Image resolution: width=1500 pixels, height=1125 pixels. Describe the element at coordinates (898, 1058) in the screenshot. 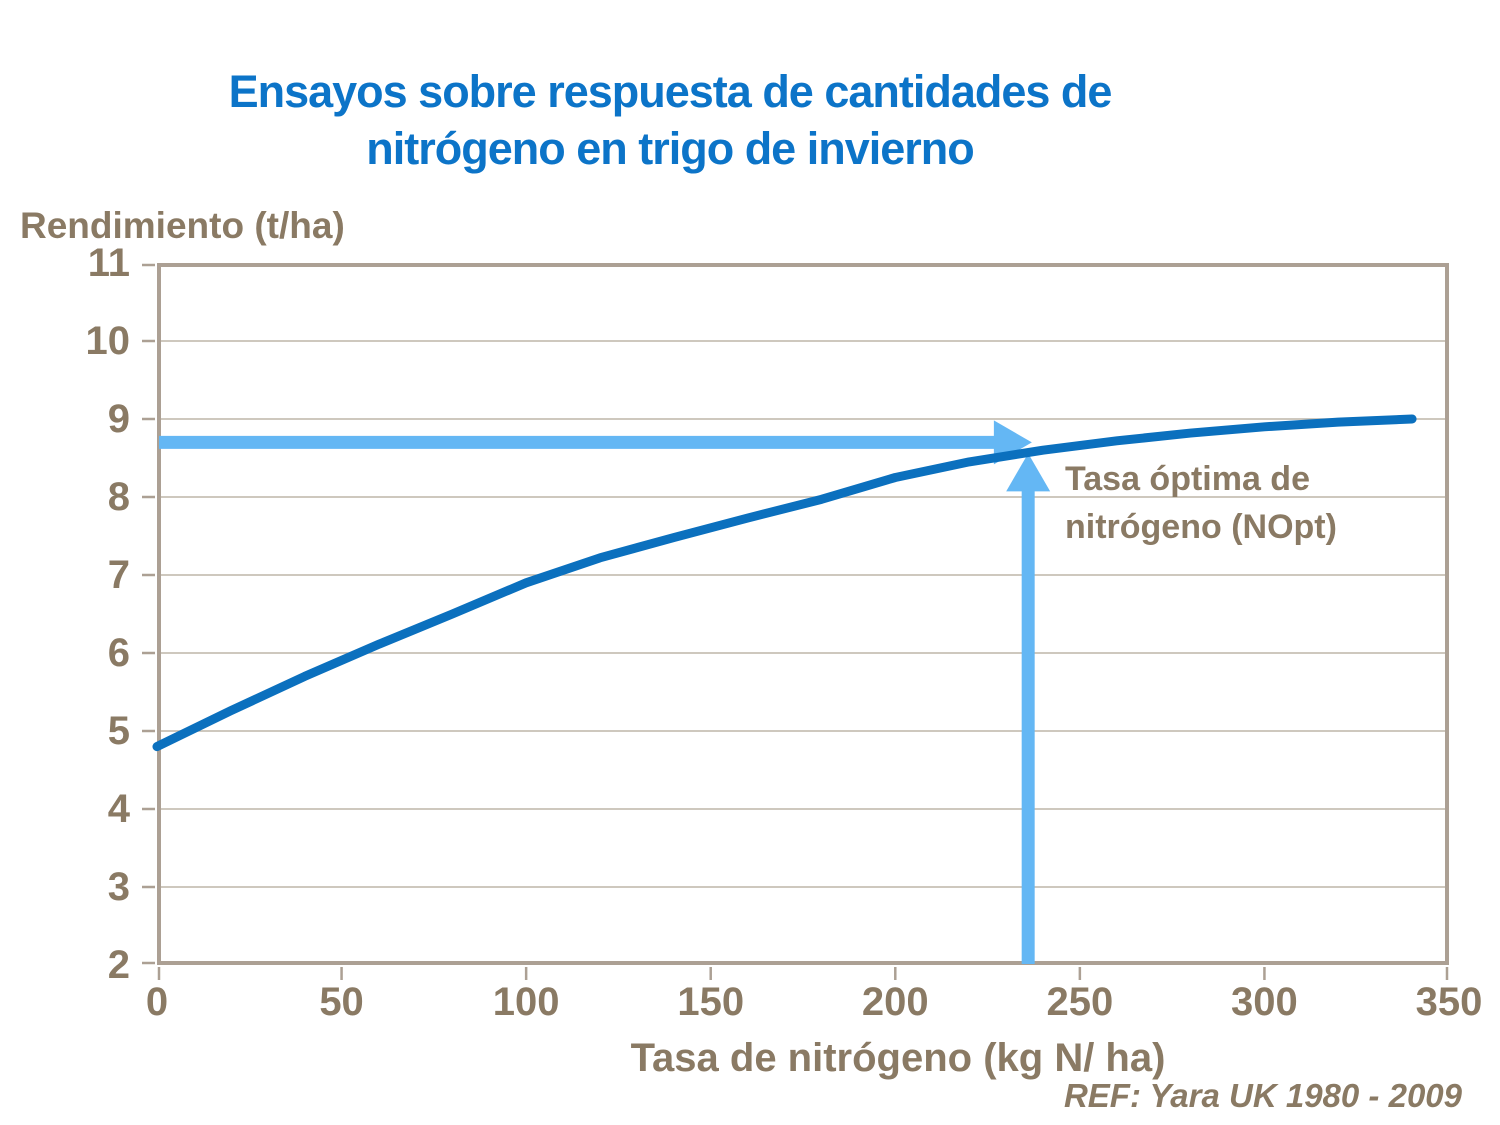

I see `x-axis-title: Tasa de nitrógeno (kg N/ ha)` at that location.